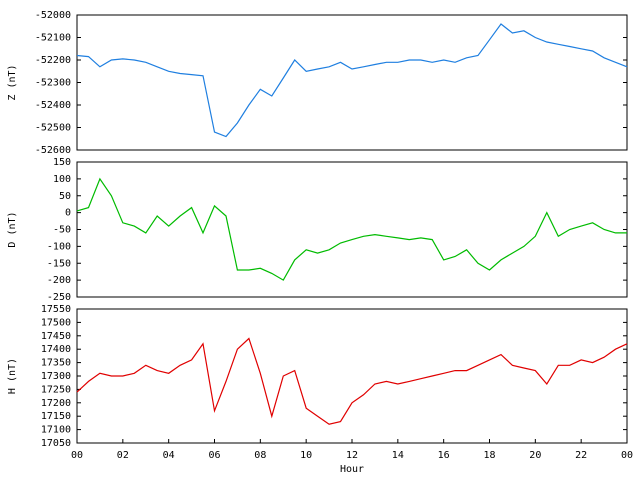 The height and width of the screenshot is (480, 640). Describe the element at coordinates (12, 82) in the screenshot. I see `y-axis-label: Z (nT)` at that location.